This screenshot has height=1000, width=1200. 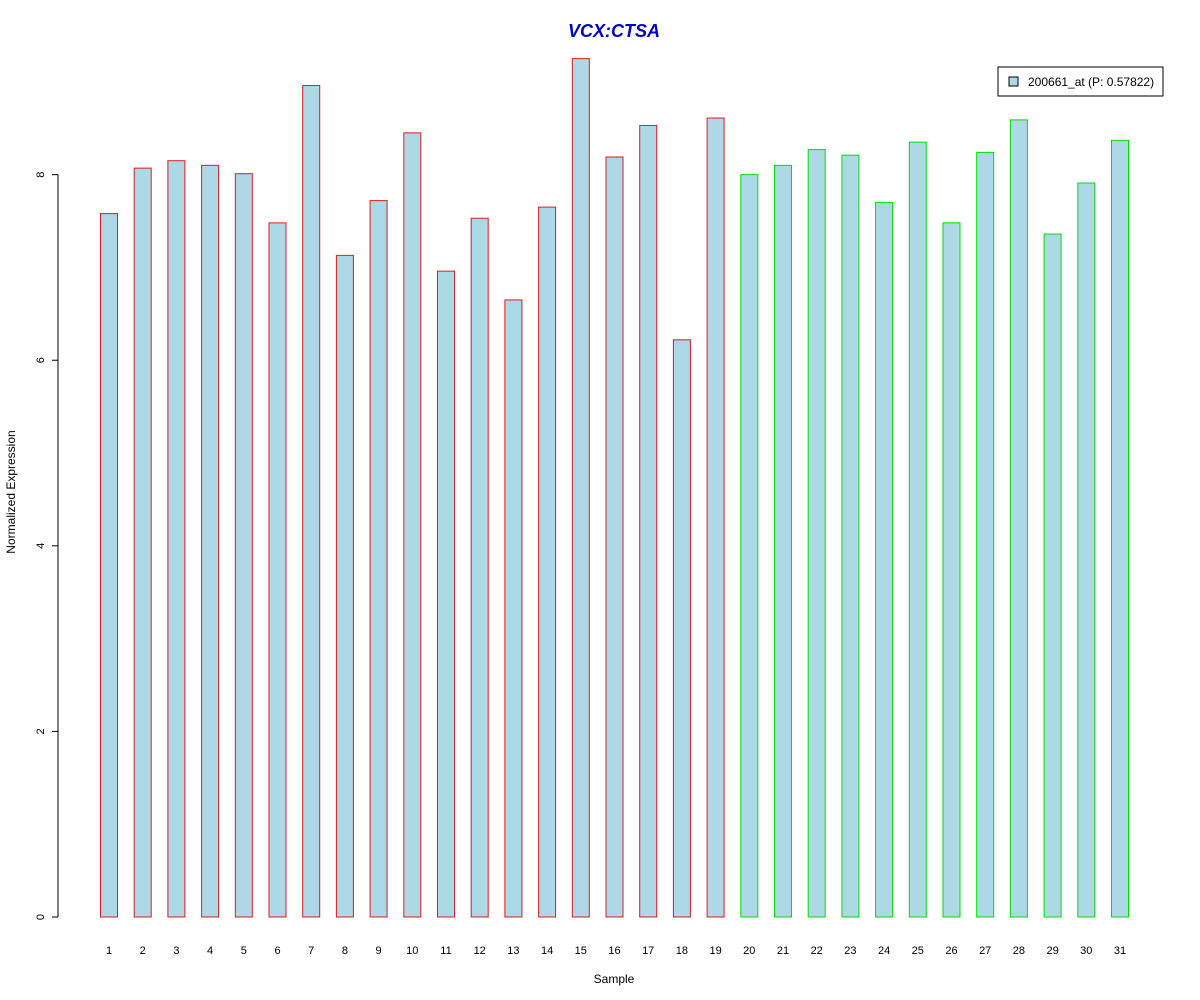 I want to click on x-tick-label: 18, so click(x=682, y=951).